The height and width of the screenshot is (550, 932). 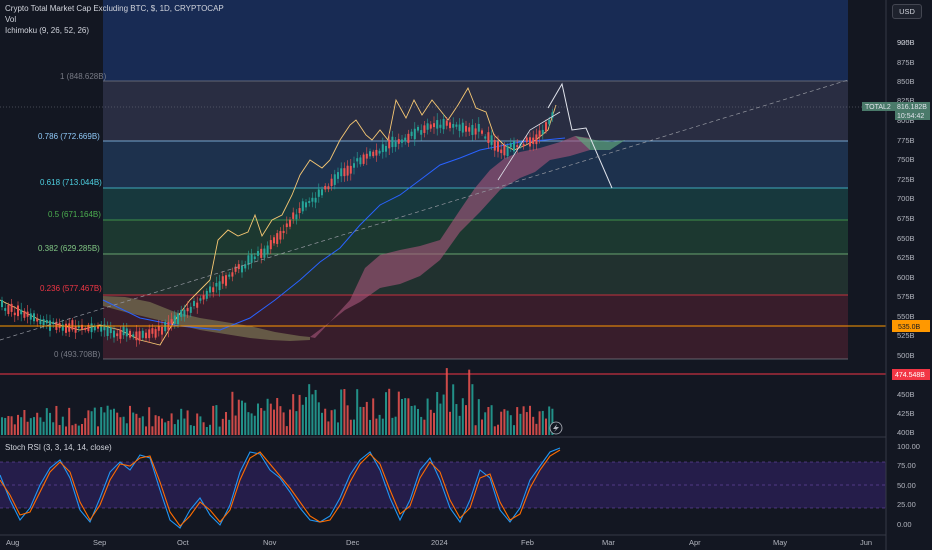 I want to click on svg-text: 550B, so click(x=906, y=316).